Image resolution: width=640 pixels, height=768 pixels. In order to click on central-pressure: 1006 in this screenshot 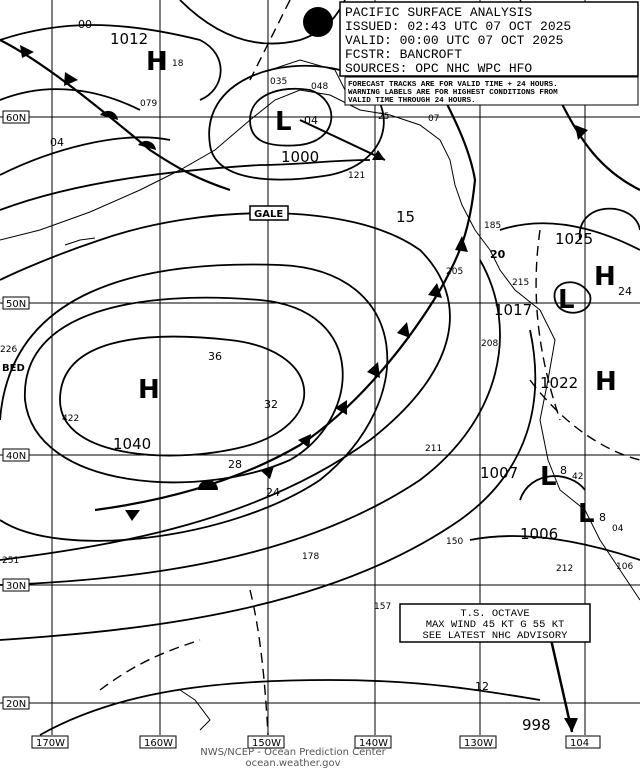, I will do `click(539, 534)`.